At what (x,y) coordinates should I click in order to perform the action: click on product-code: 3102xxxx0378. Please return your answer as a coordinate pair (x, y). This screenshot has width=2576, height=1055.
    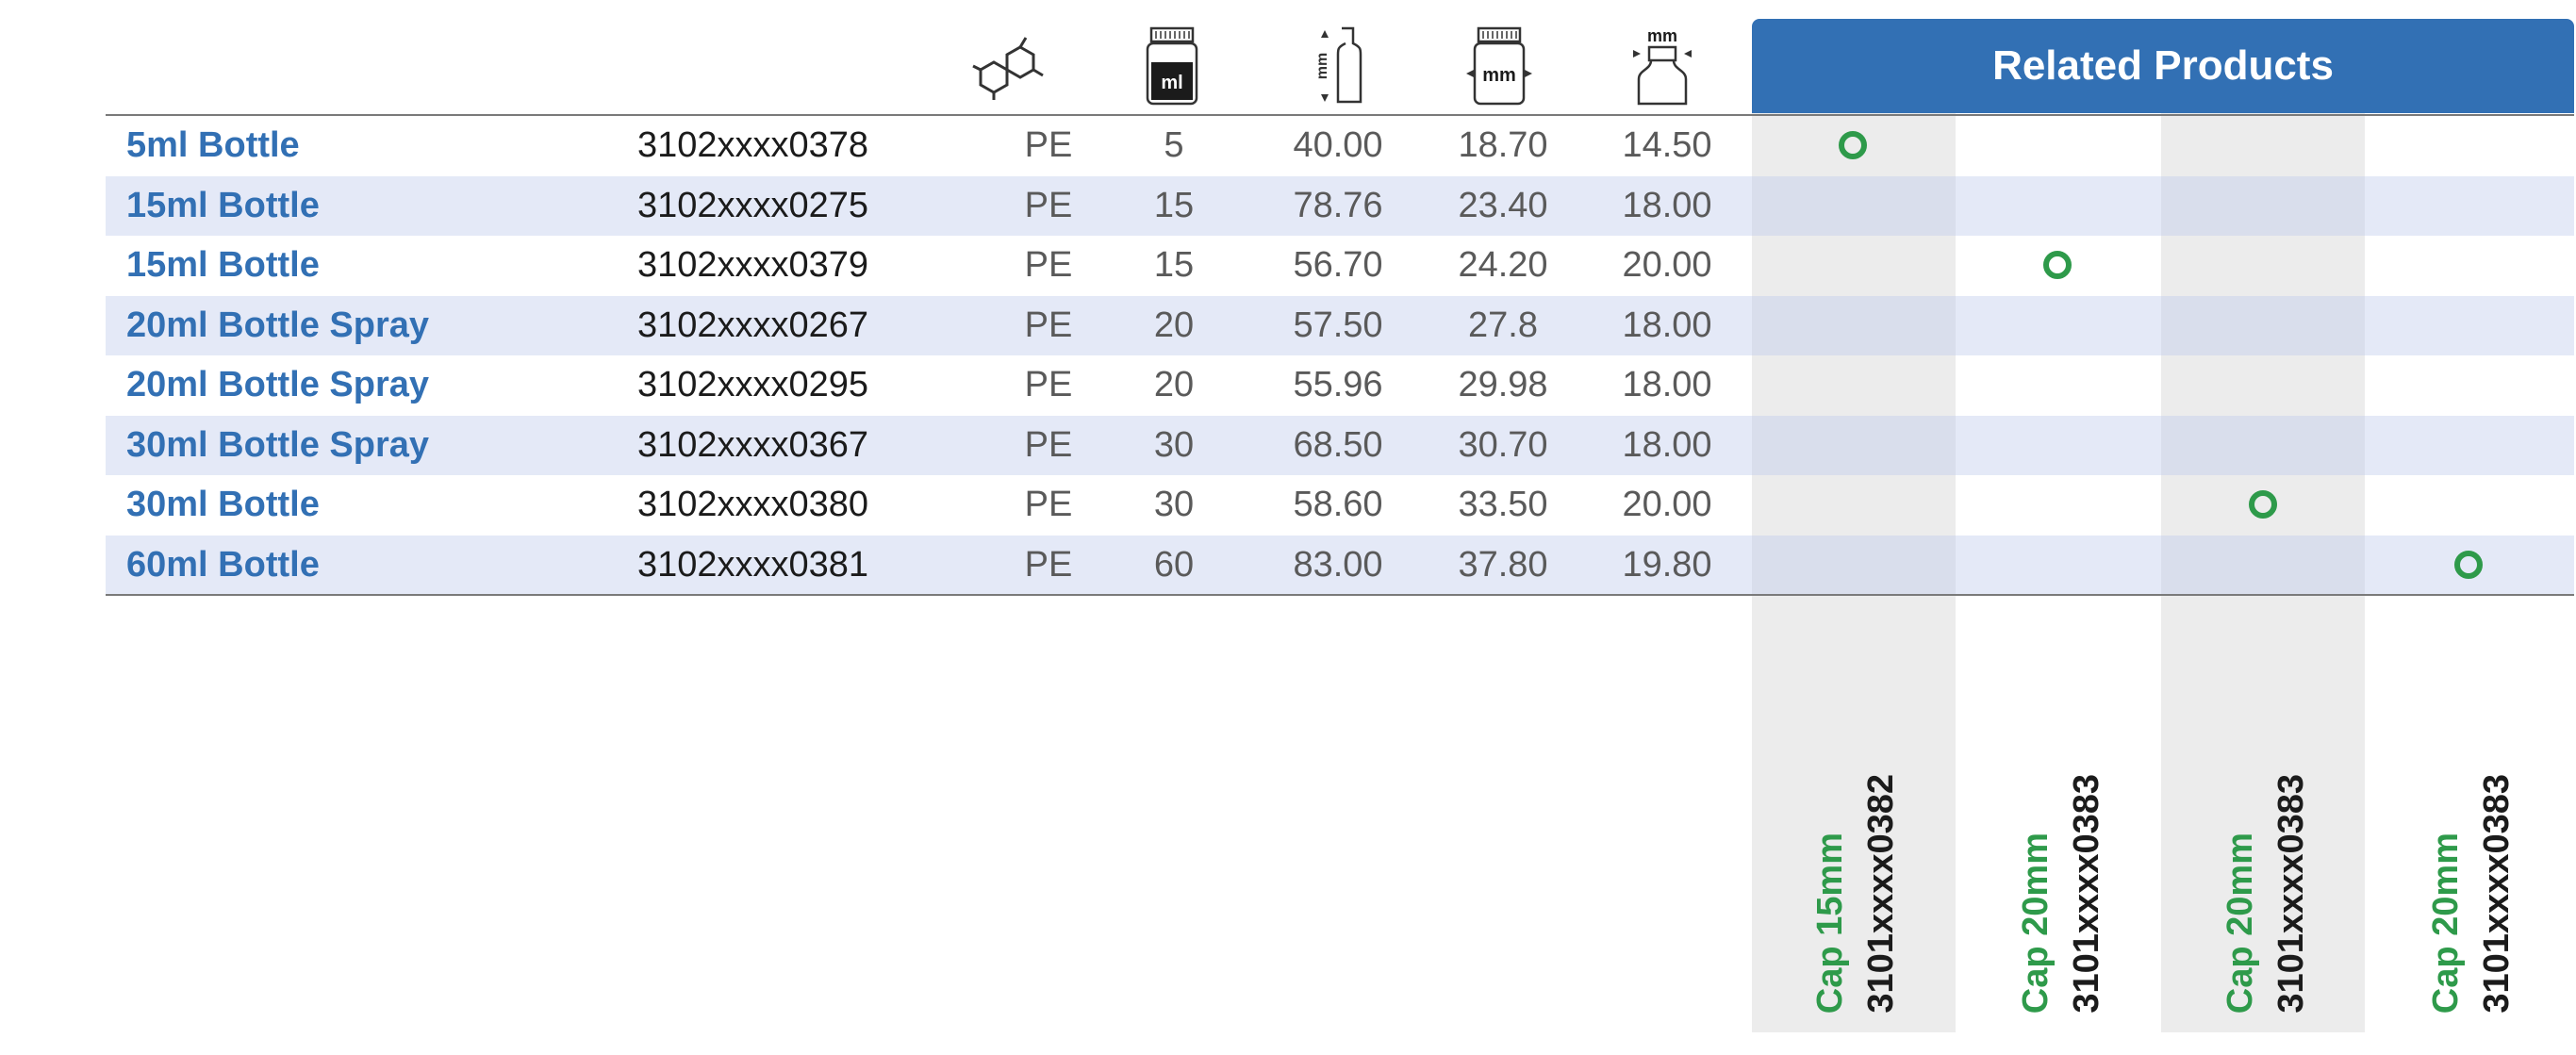
    Looking at the image, I should click on (753, 145).